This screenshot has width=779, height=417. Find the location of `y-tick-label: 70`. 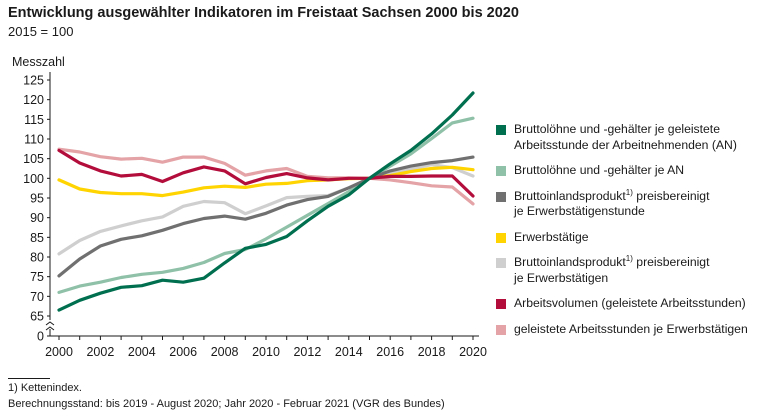

y-tick-label: 70 is located at coordinates (37, 297).